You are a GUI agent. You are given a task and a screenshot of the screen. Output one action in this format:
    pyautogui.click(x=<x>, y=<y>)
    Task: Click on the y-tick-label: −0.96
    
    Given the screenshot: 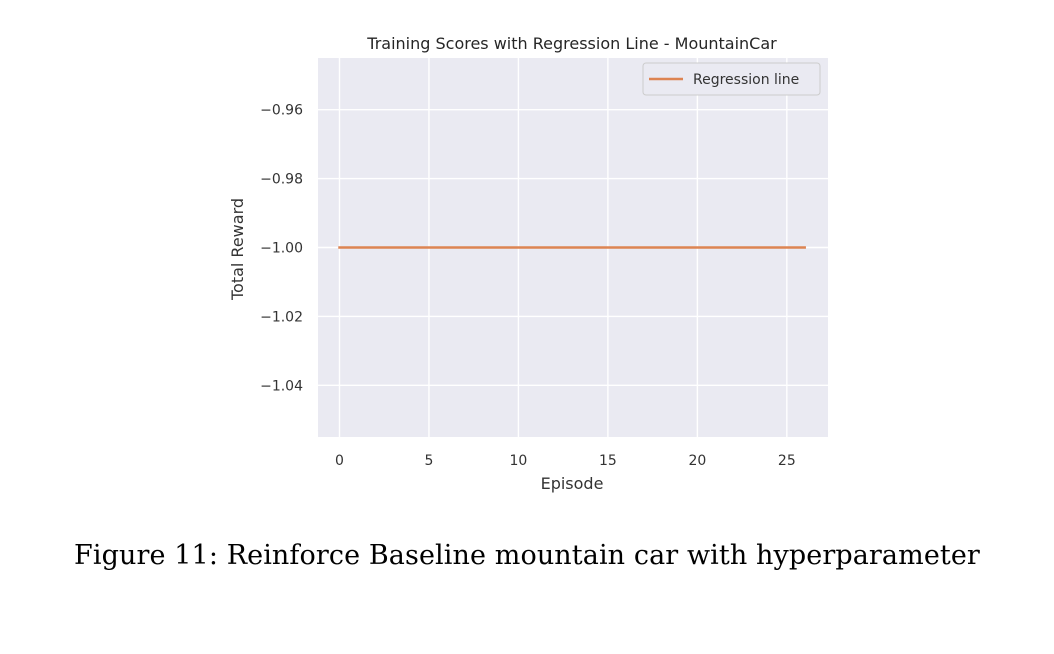 What is the action you would take?
    pyautogui.click(x=281, y=111)
    